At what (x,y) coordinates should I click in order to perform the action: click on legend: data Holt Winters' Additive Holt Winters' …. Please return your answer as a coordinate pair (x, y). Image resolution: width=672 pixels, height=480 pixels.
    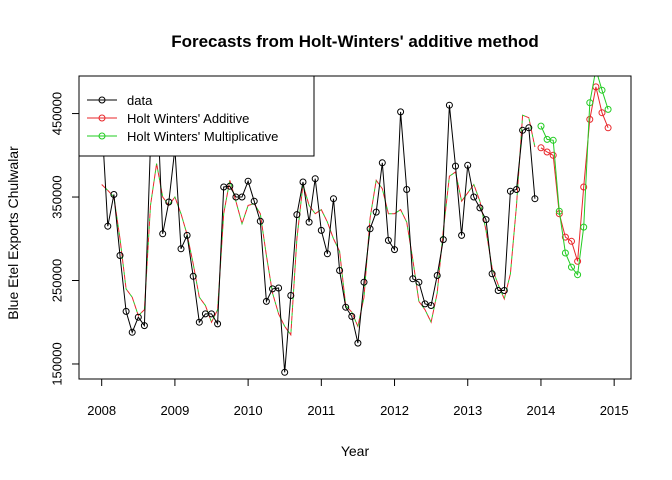
    Looking at the image, I should click on (196, 116).